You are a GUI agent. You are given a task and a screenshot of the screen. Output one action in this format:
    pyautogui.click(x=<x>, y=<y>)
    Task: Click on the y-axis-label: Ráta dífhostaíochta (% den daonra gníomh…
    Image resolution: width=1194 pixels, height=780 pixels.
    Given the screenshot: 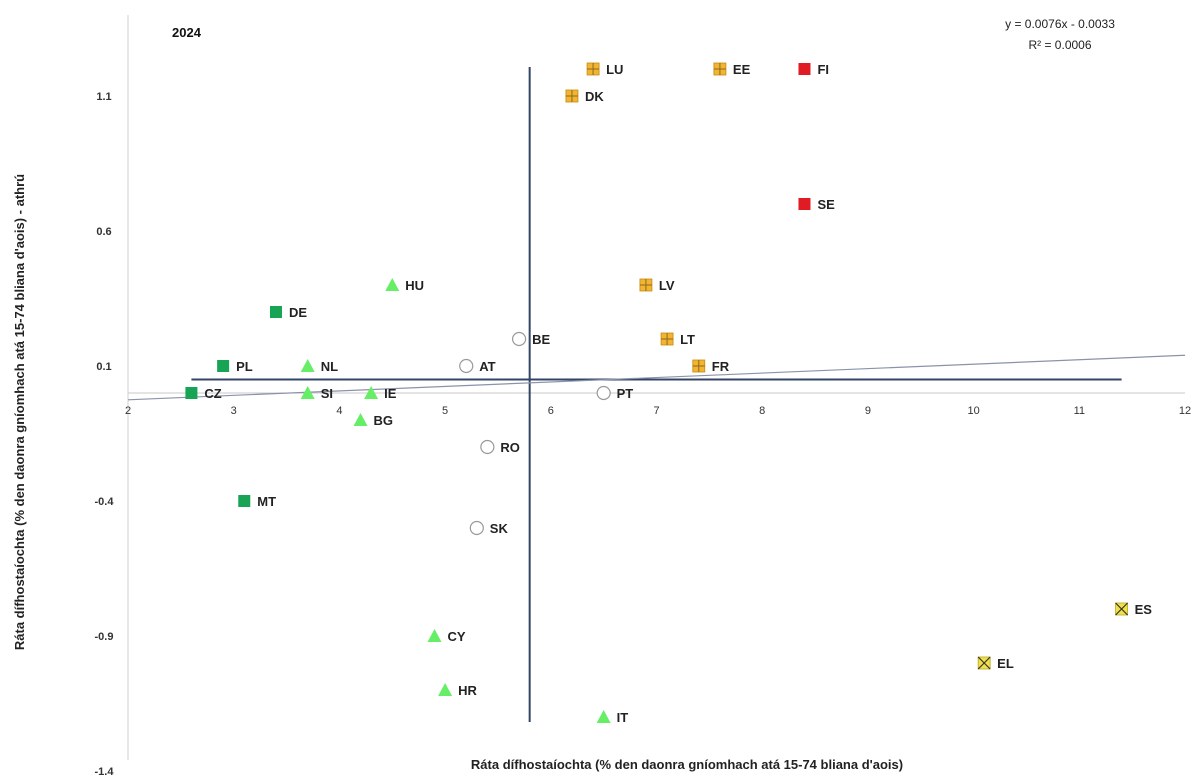 What is the action you would take?
    pyautogui.click(x=19, y=412)
    